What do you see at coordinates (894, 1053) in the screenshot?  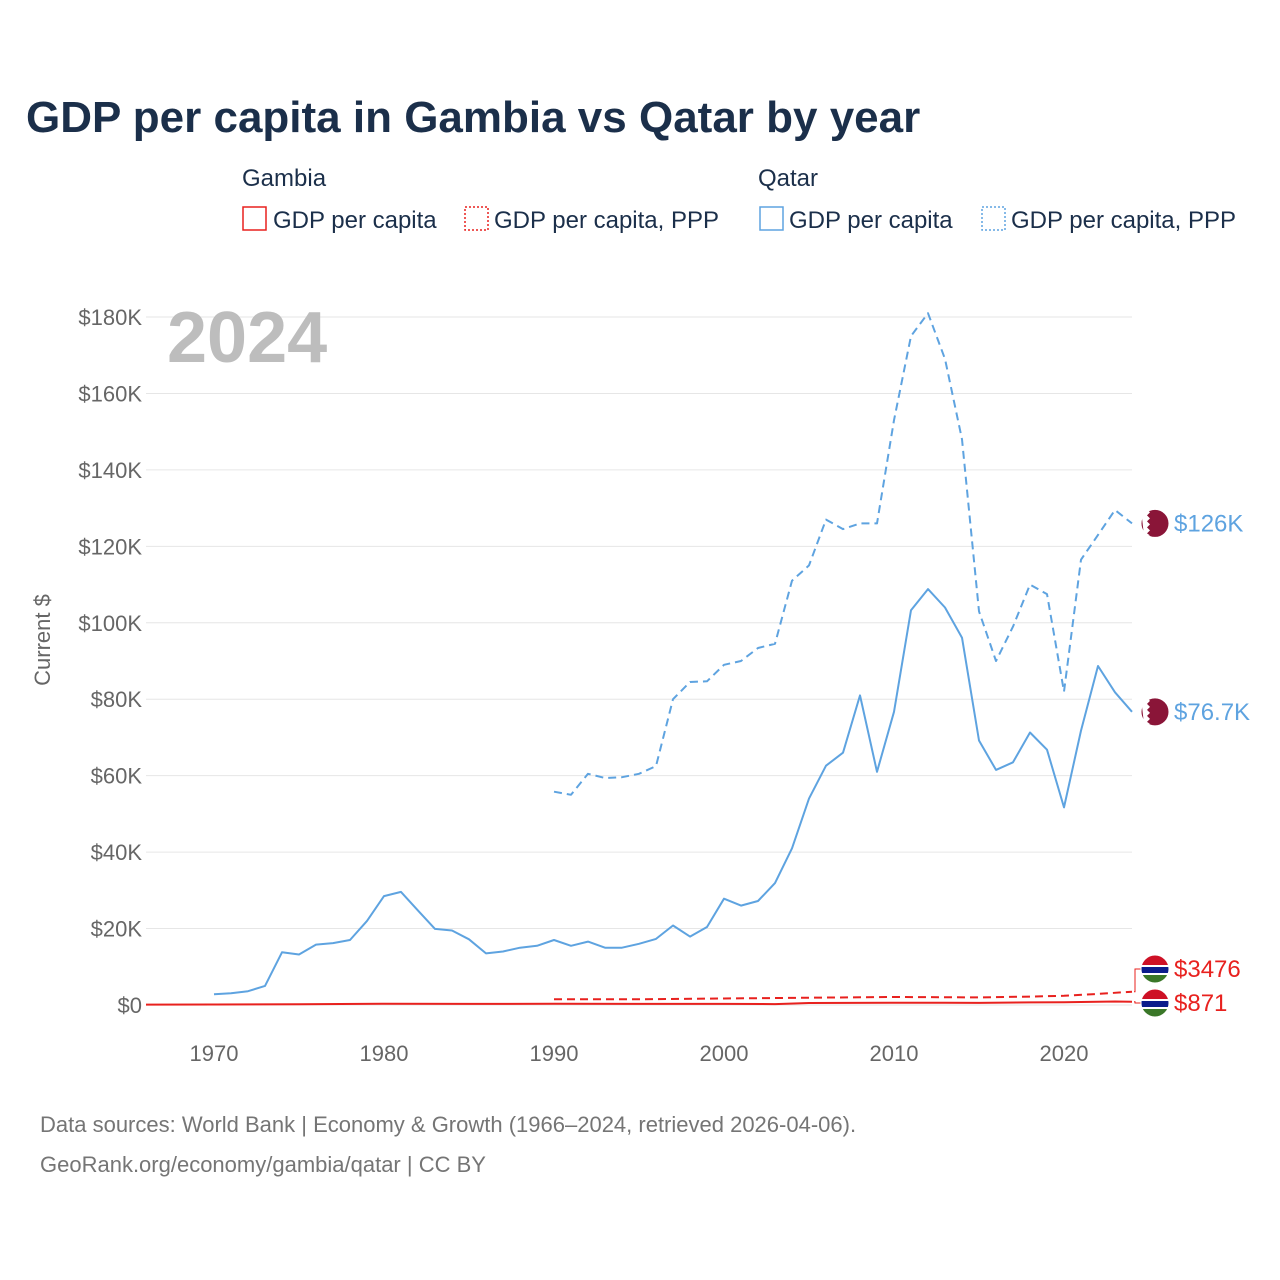 I see `x-tick-label: 2010` at bounding box center [894, 1053].